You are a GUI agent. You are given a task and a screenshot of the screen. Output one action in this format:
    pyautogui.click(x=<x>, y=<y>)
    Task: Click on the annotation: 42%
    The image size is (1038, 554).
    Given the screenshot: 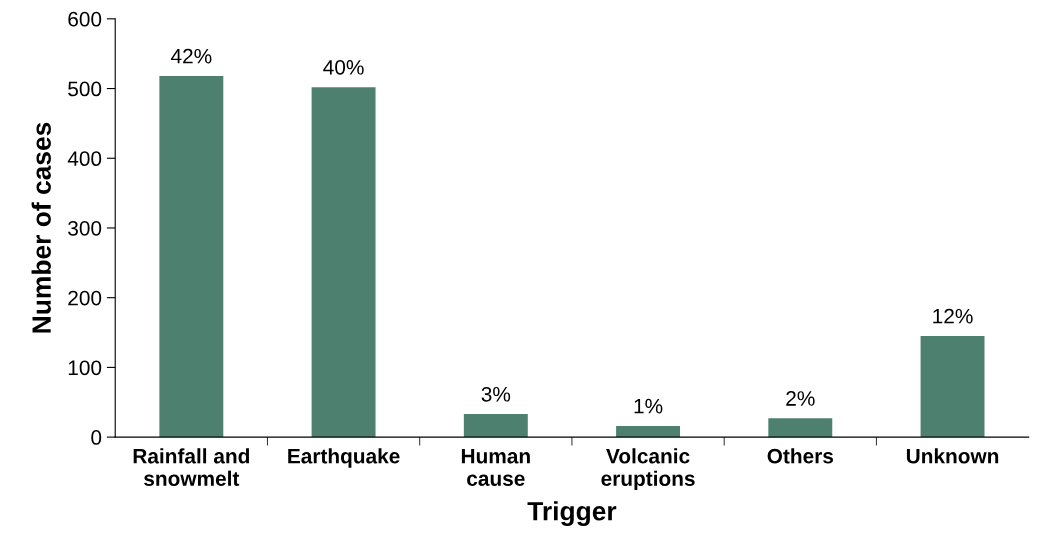 What is the action you would take?
    pyautogui.click(x=191, y=56)
    